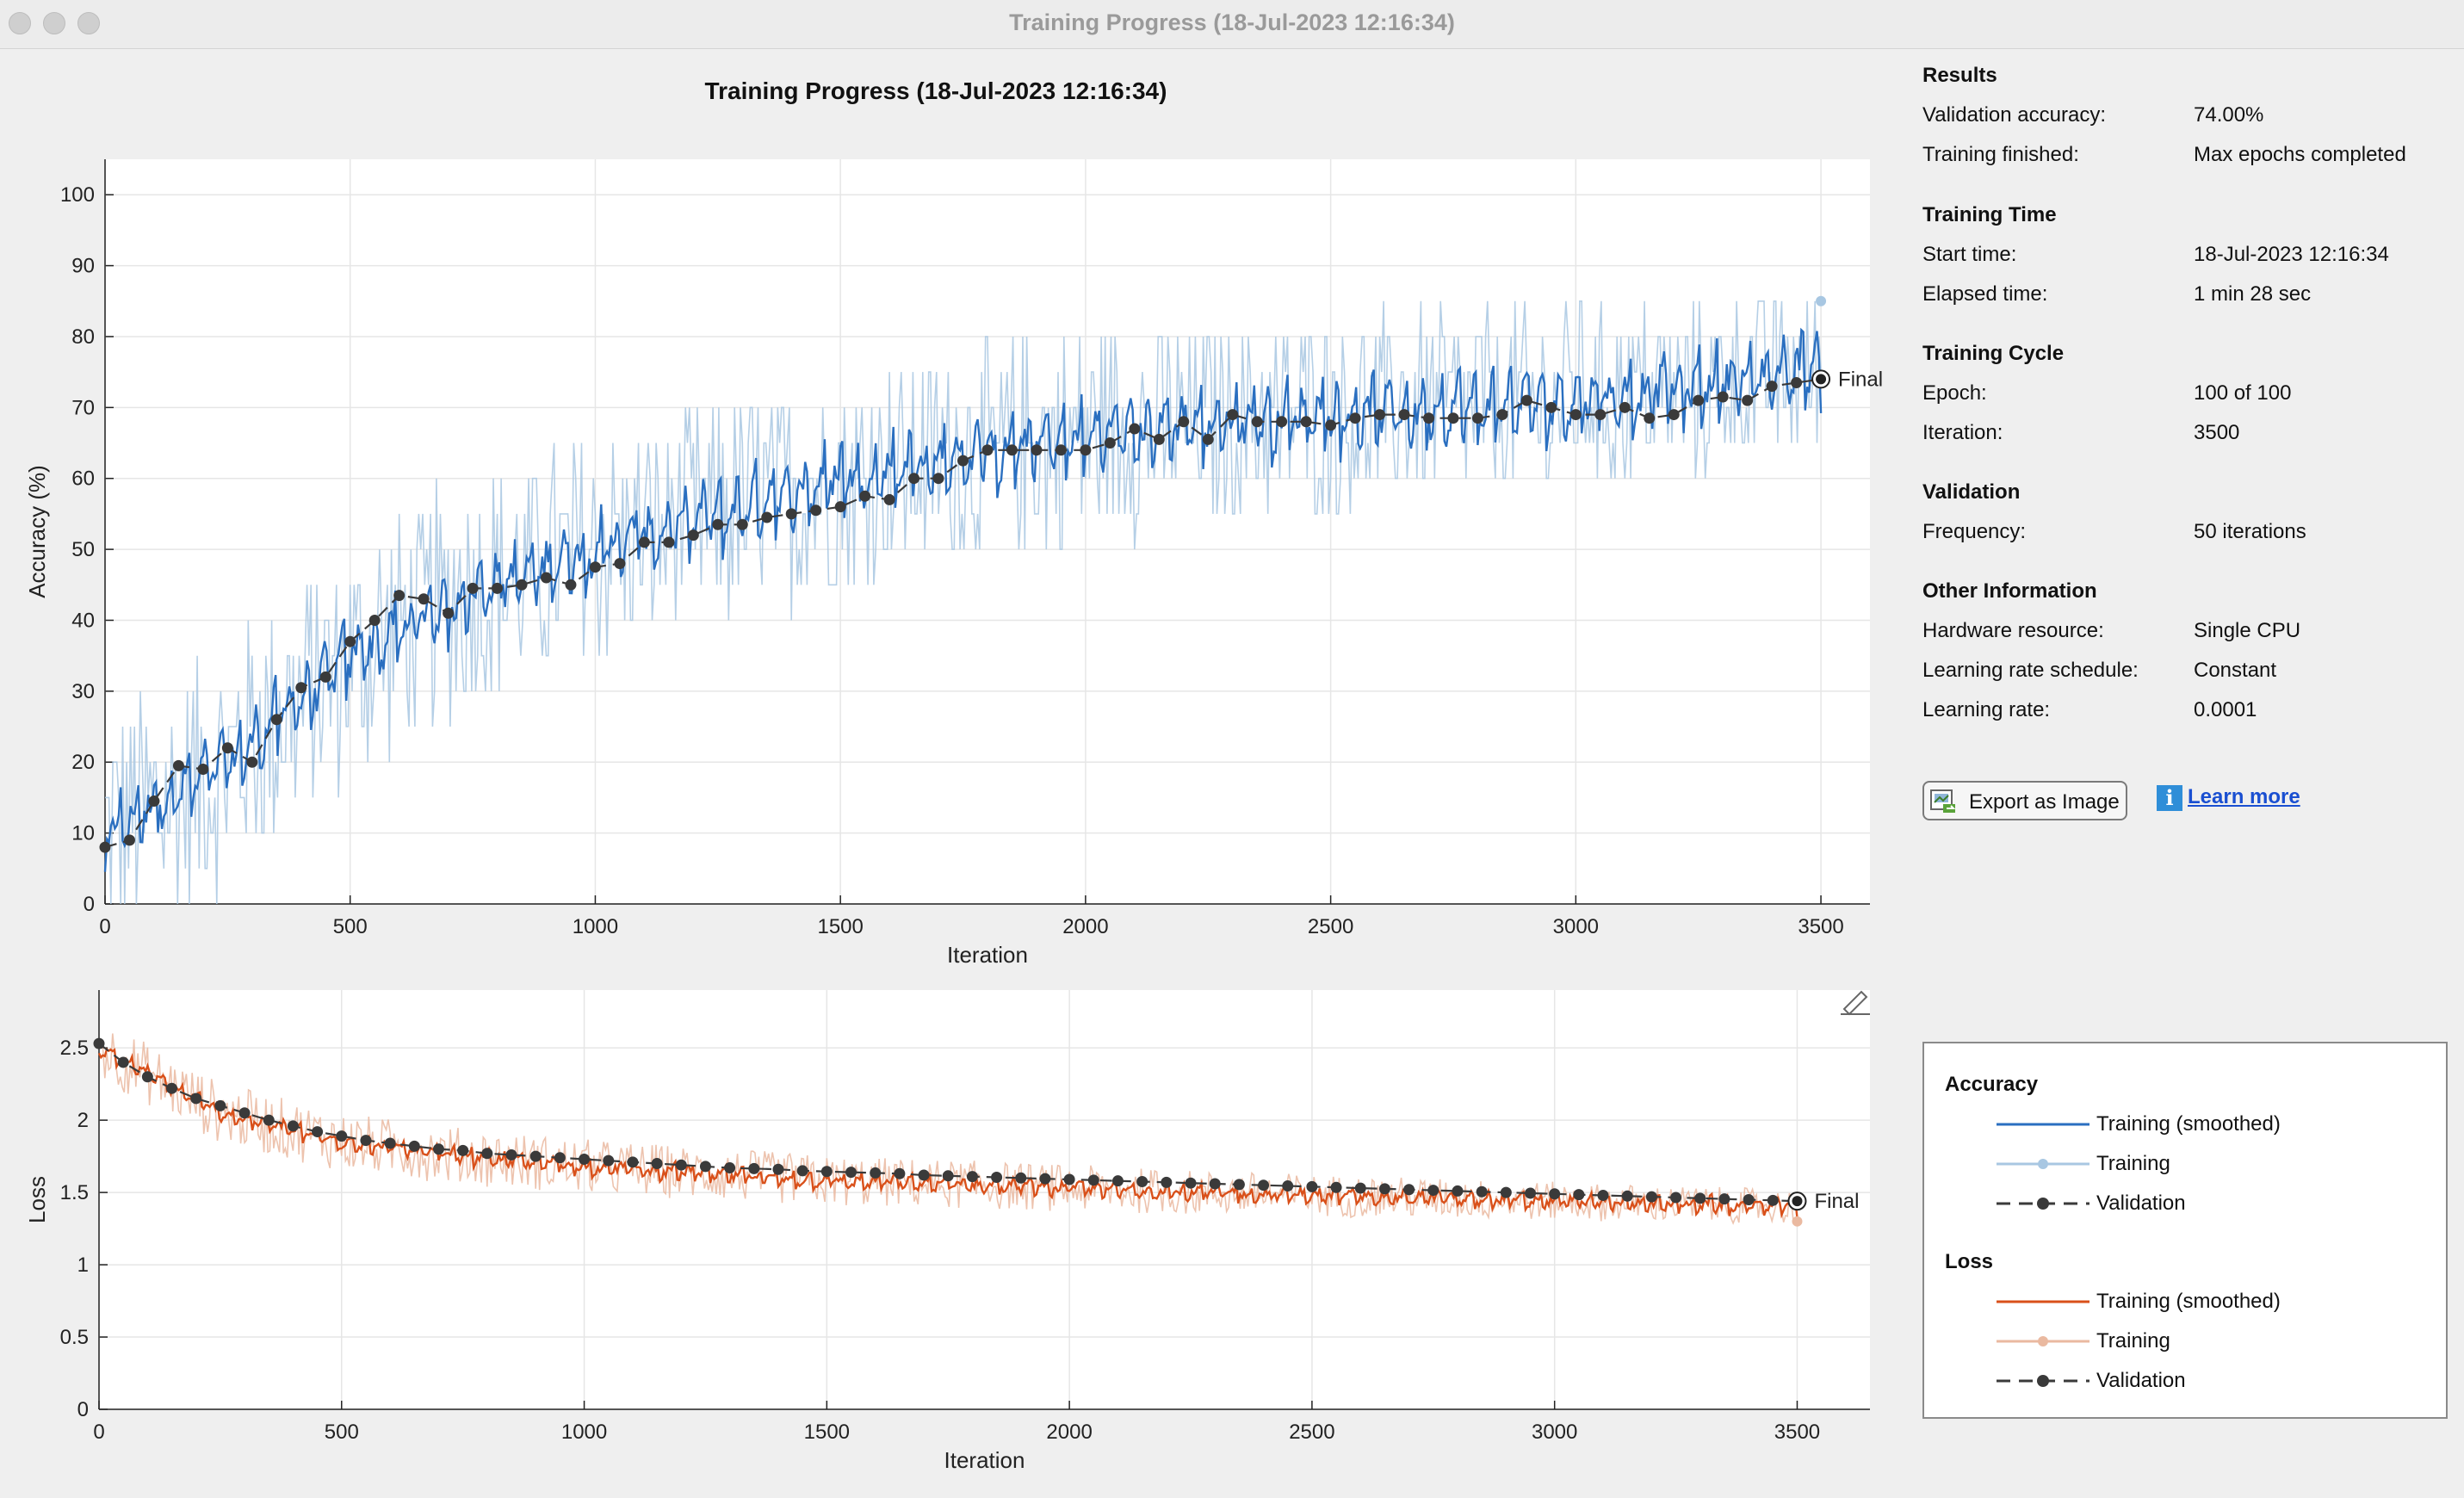  What do you see at coordinates (83, 1265) in the screenshot?
I see `loss-y-tick-label: 1` at bounding box center [83, 1265].